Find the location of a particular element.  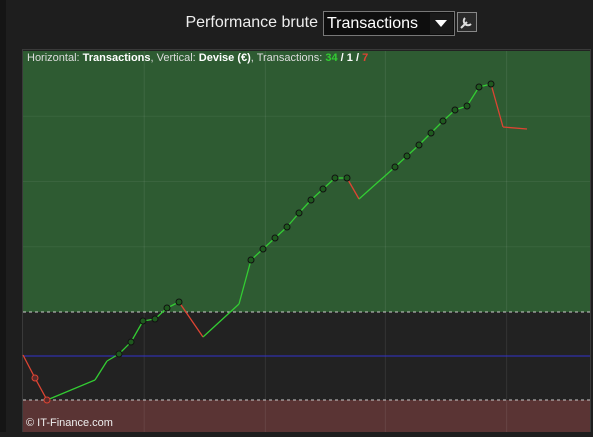

legend-v-value: Devise (€) is located at coordinates (225, 58).